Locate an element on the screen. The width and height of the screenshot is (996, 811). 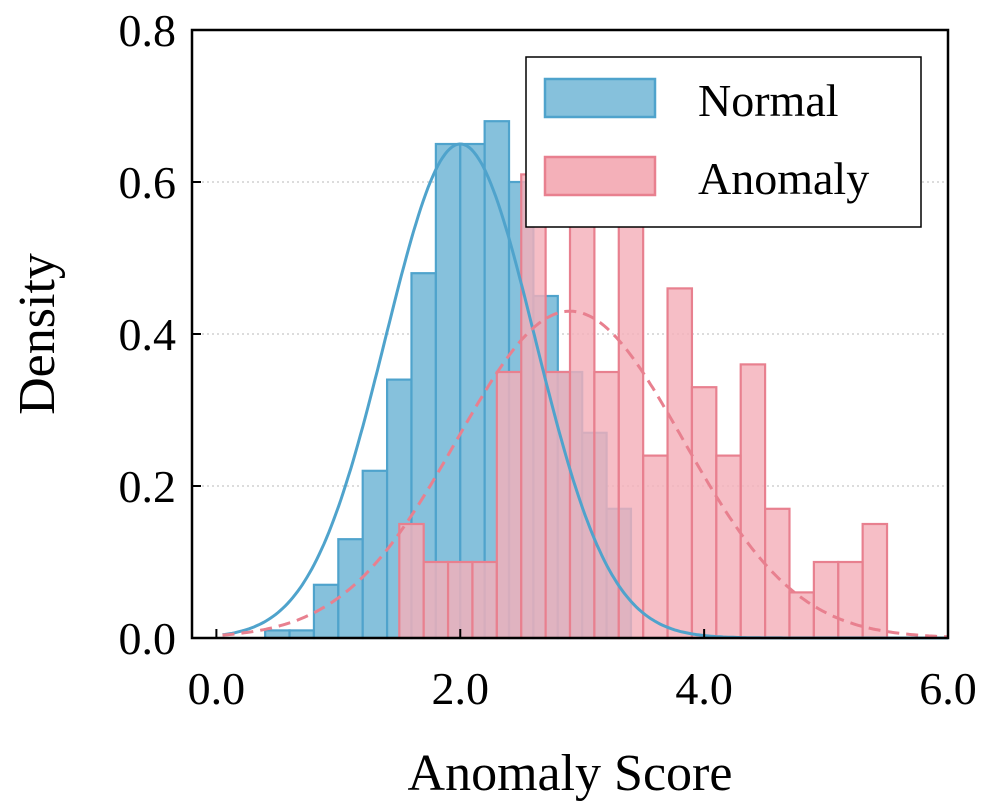
x-tick-label-1: 2.0 is located at coordinates (461, 688).